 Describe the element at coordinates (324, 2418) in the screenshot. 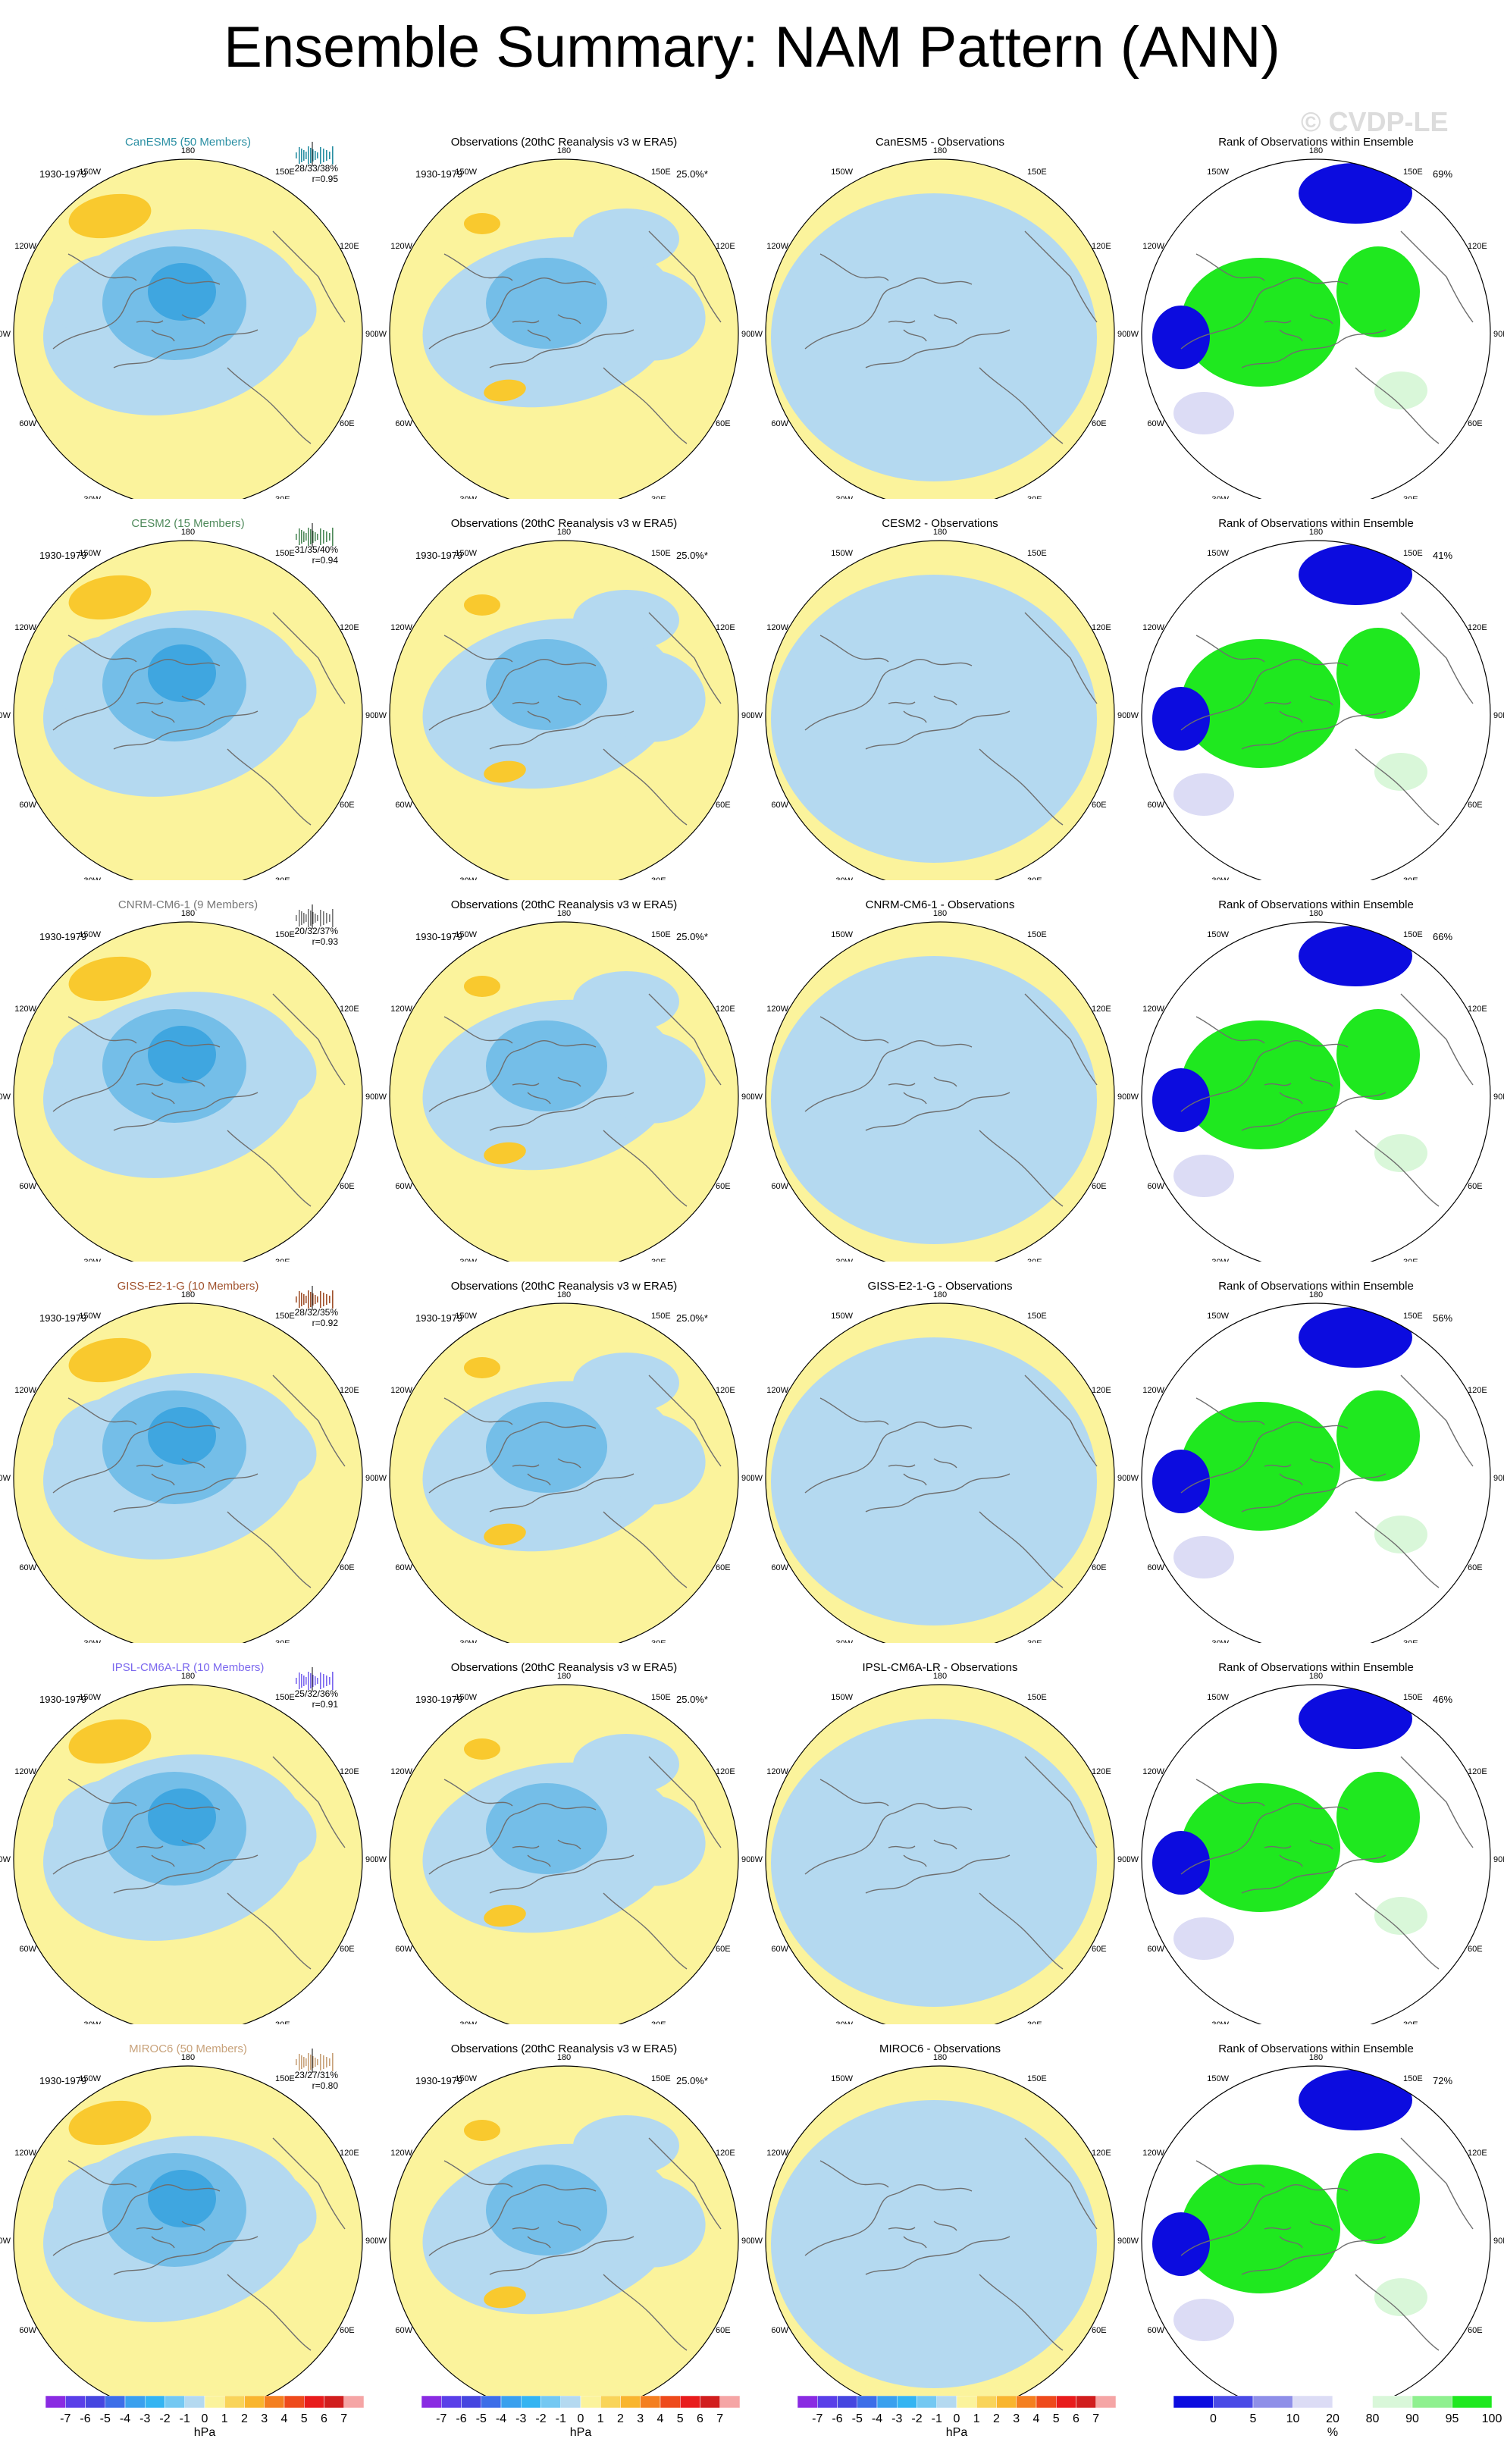

I see `colorbar-tick-label: 6` at that location.